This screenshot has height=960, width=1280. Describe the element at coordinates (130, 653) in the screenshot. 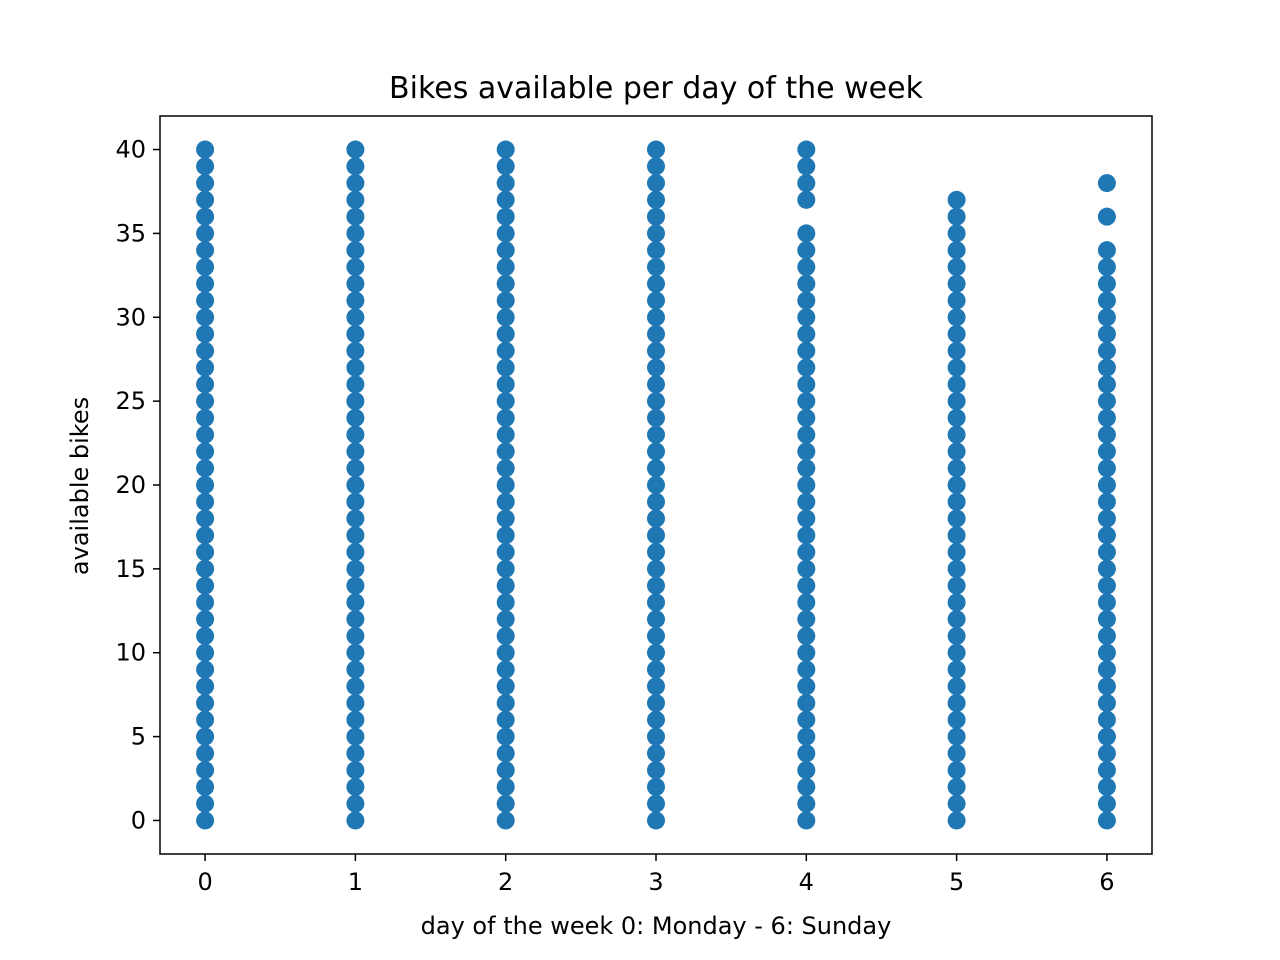

I see `y-tick-label: 10` at that location.